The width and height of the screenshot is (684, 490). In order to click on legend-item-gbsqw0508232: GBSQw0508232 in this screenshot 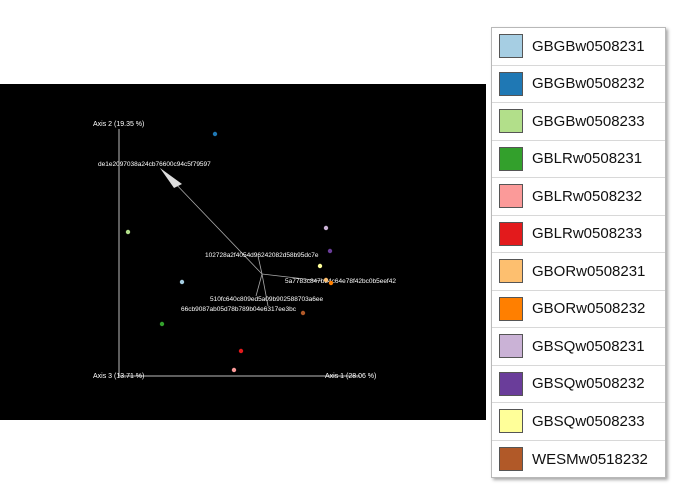, I will do `click(578, 384)`.